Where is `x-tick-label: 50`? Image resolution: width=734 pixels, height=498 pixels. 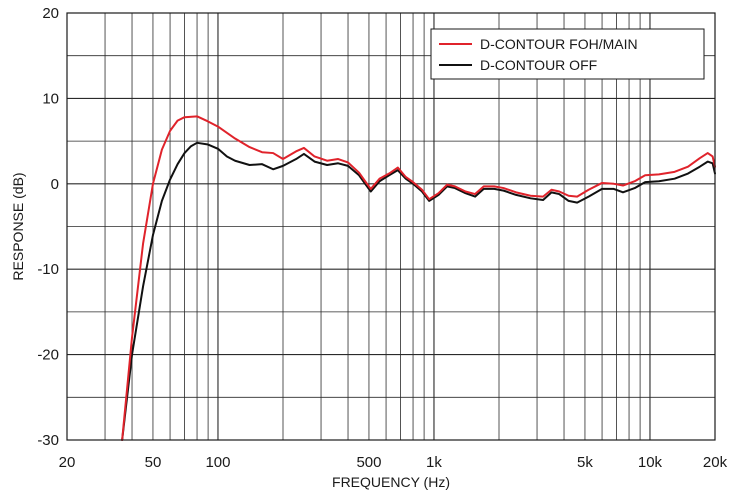 x-tick-label: 50 is located at coordinates (153, 462).